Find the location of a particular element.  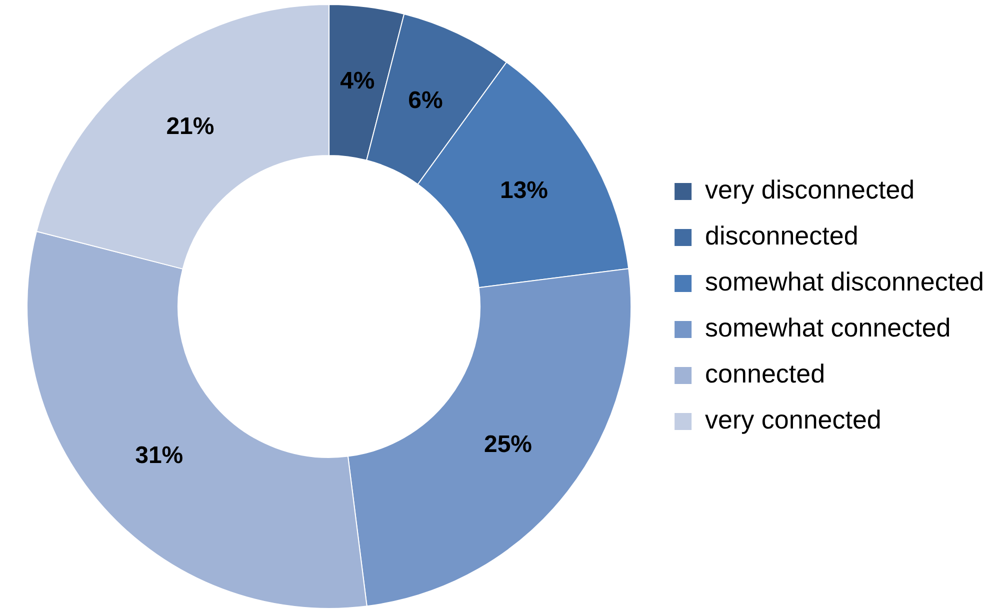

legend-label: somewhat disconnected is located at coordinates (844, 281).